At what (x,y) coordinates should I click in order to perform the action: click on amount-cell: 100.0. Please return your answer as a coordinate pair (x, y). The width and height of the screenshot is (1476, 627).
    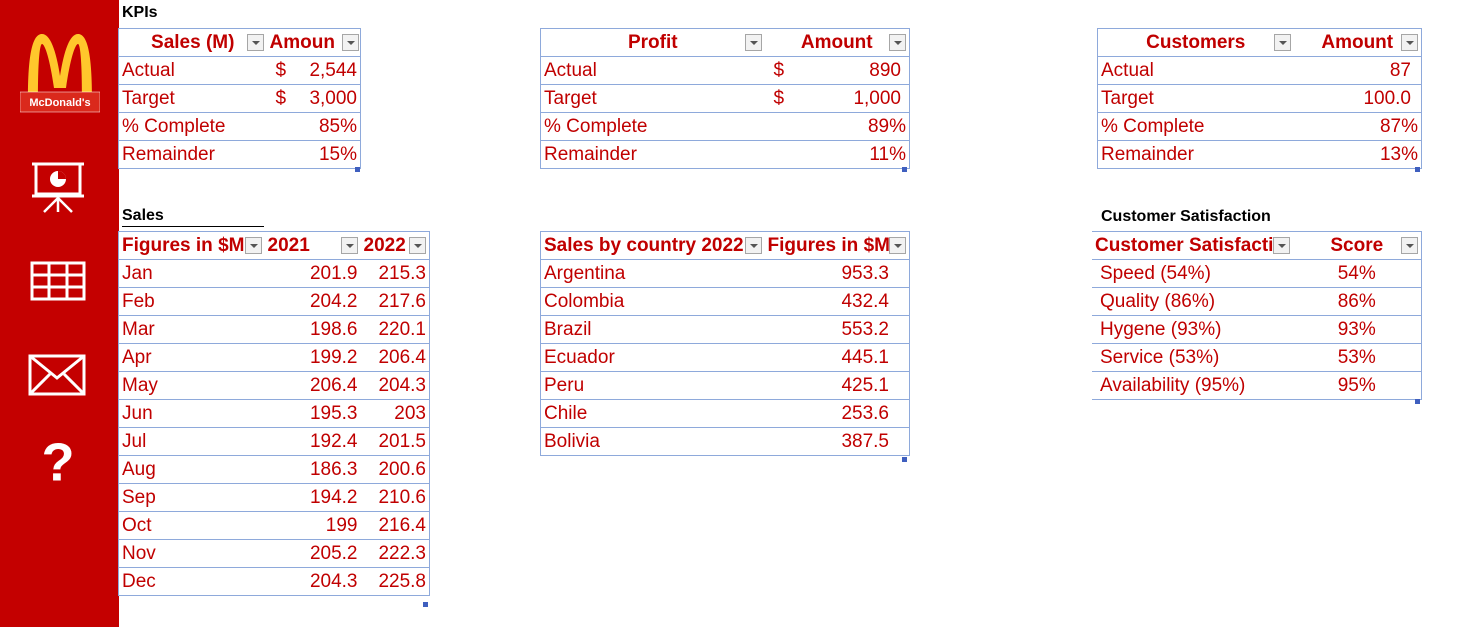
    Looking at the image, I should click on (1357, 98).